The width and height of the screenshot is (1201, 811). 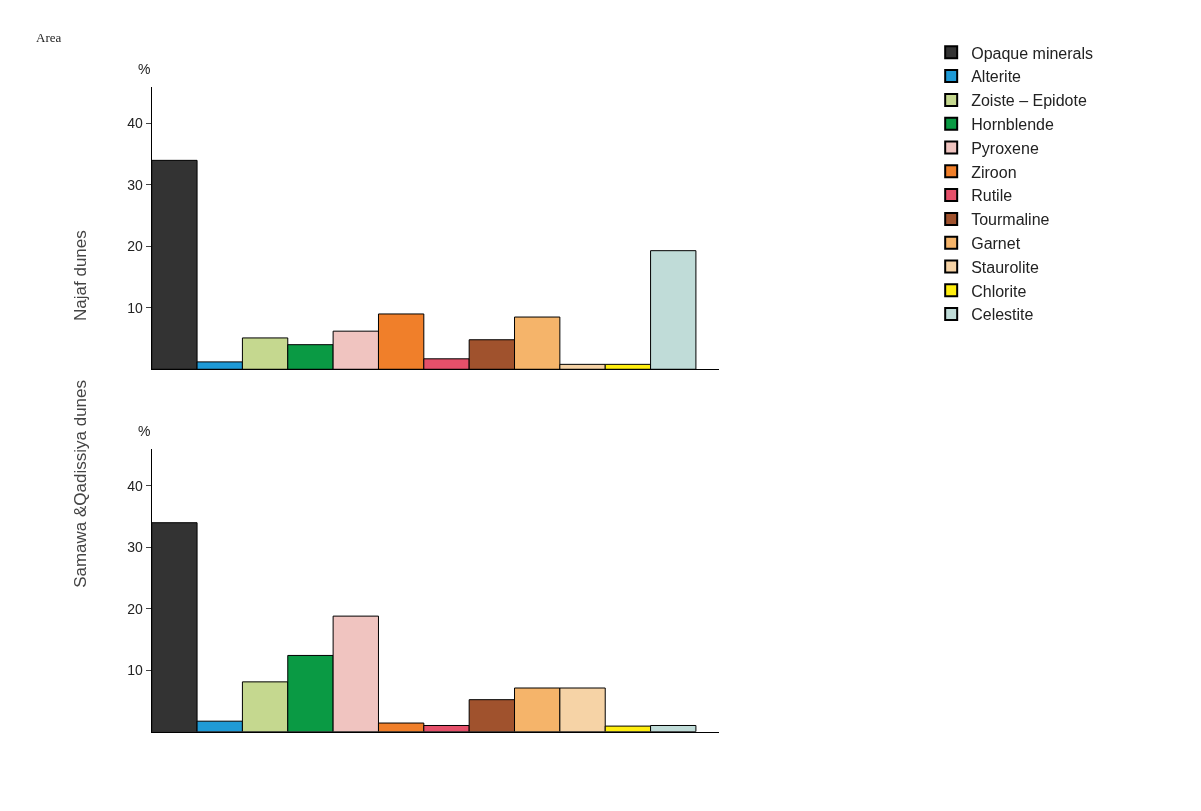 I want to click on text: Area, so click(x=49, y=37).